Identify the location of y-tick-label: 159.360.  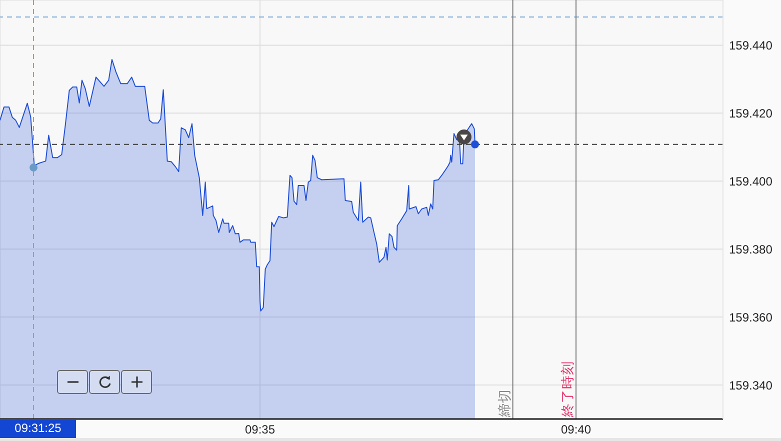
(751, 317).